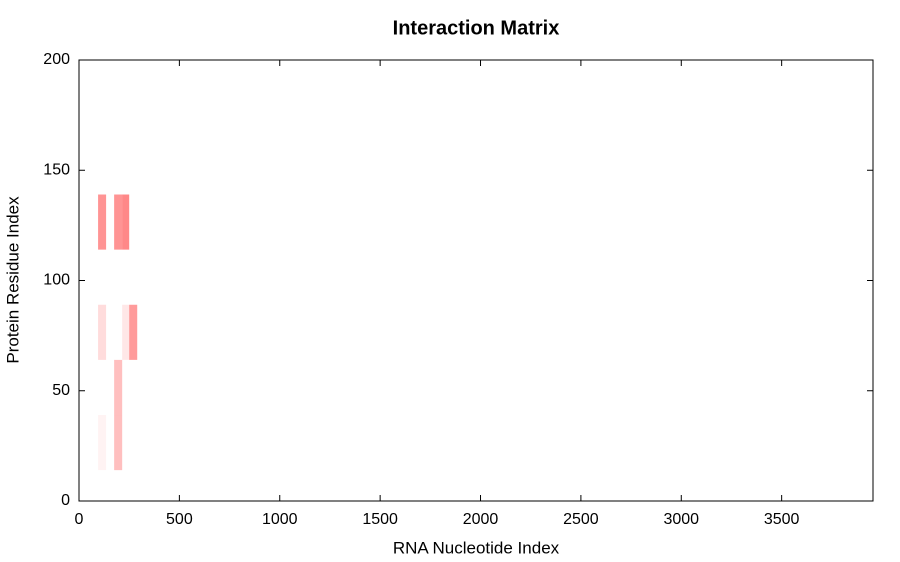 The height and width of the screenshot is (562, 900). I want to click on y-axis-label: Protein Residue Index, so click(12, 280).